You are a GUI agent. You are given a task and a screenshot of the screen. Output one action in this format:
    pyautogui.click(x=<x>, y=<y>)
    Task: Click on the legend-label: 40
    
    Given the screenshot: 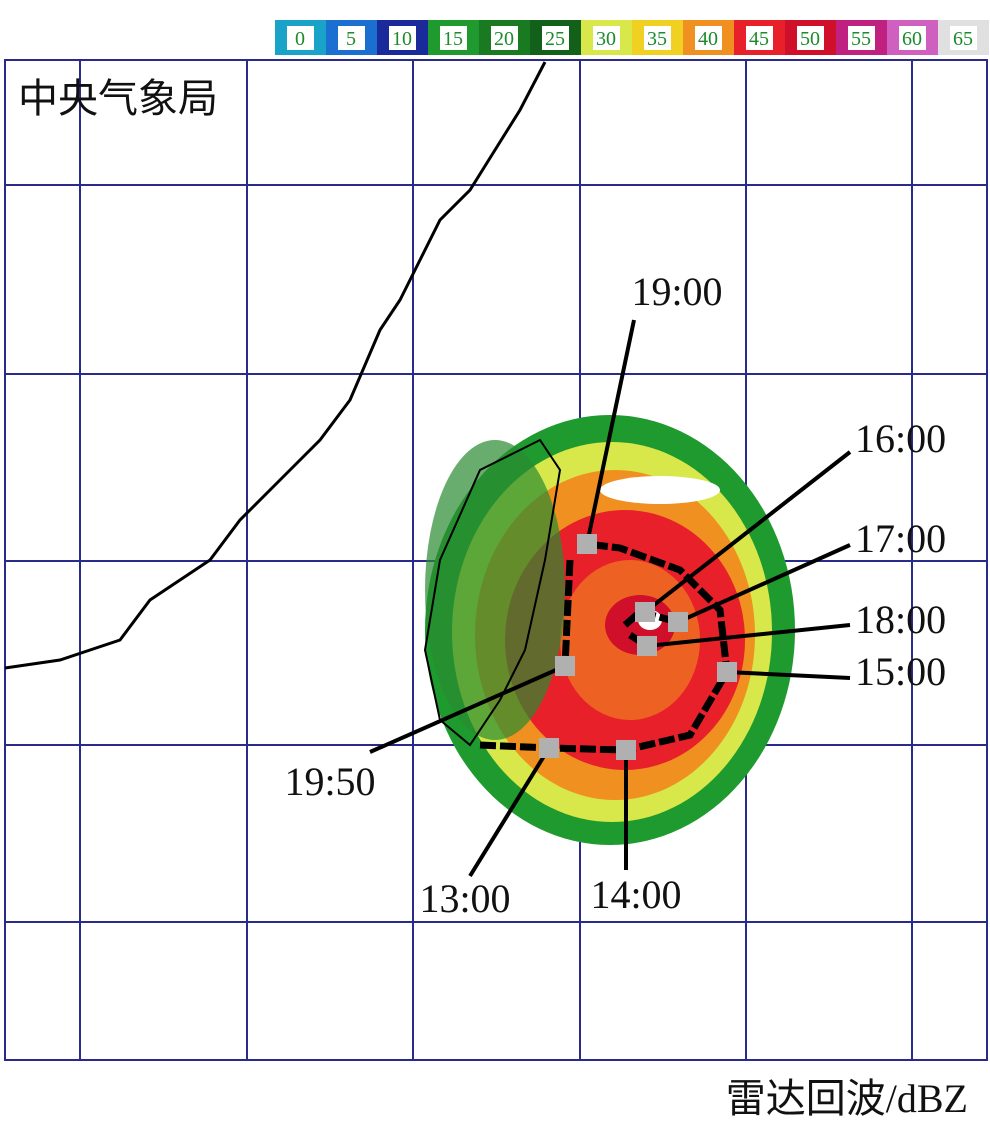 What is the action you would take?
    pyautogui.click(x=708, y=39)
    